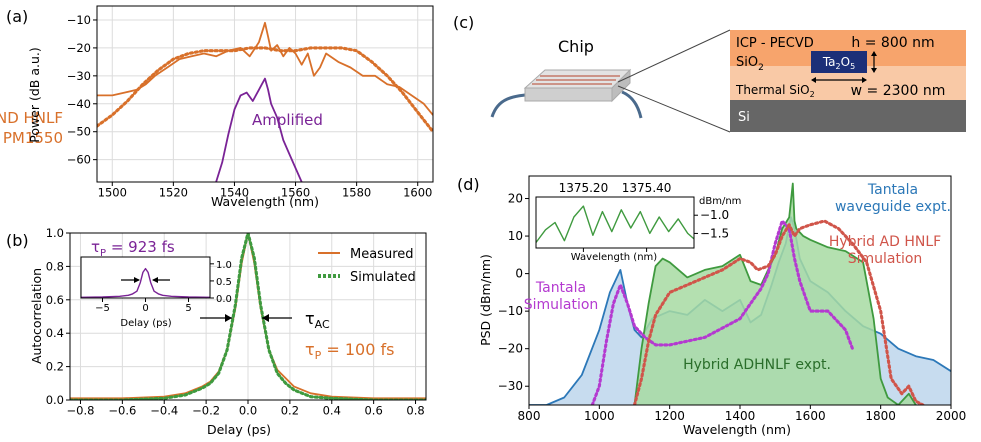 The width and height of the screenshot is (981, 442). Describe the element at coordinates (614, 257) in the screenshot. I see `inset-d-xlabel: Wavelength (nm)` at that location.